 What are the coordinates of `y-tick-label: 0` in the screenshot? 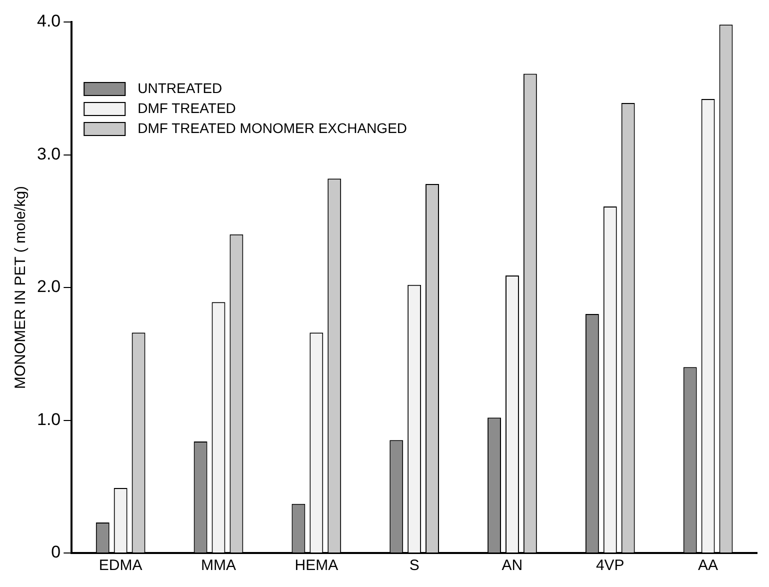 It's located at (56, 552).